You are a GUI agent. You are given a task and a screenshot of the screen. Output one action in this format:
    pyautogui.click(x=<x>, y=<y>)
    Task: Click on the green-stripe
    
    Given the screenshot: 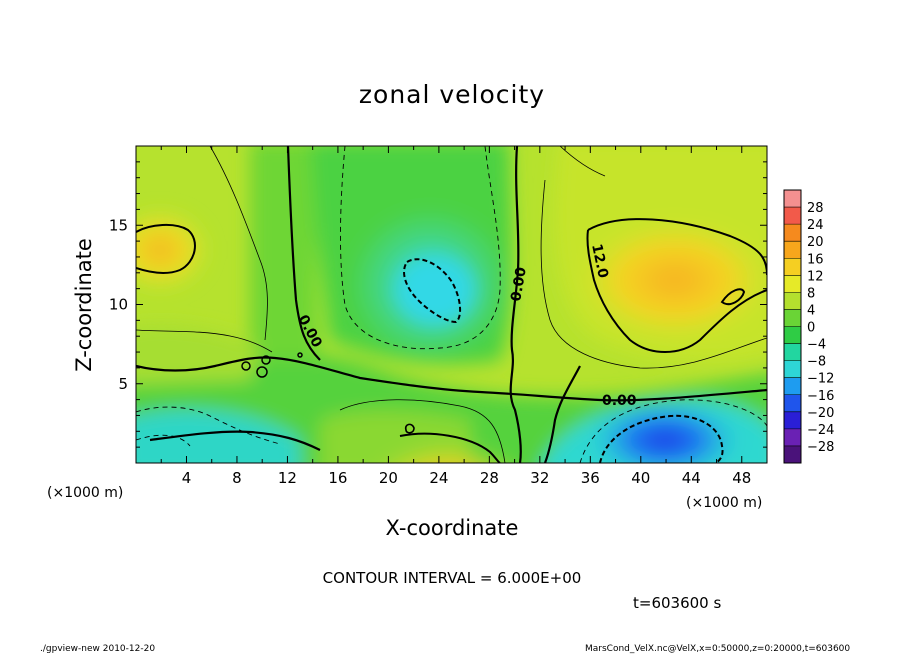 What is the action you would take?
    pyautogui.click(x=286, y=253)
    